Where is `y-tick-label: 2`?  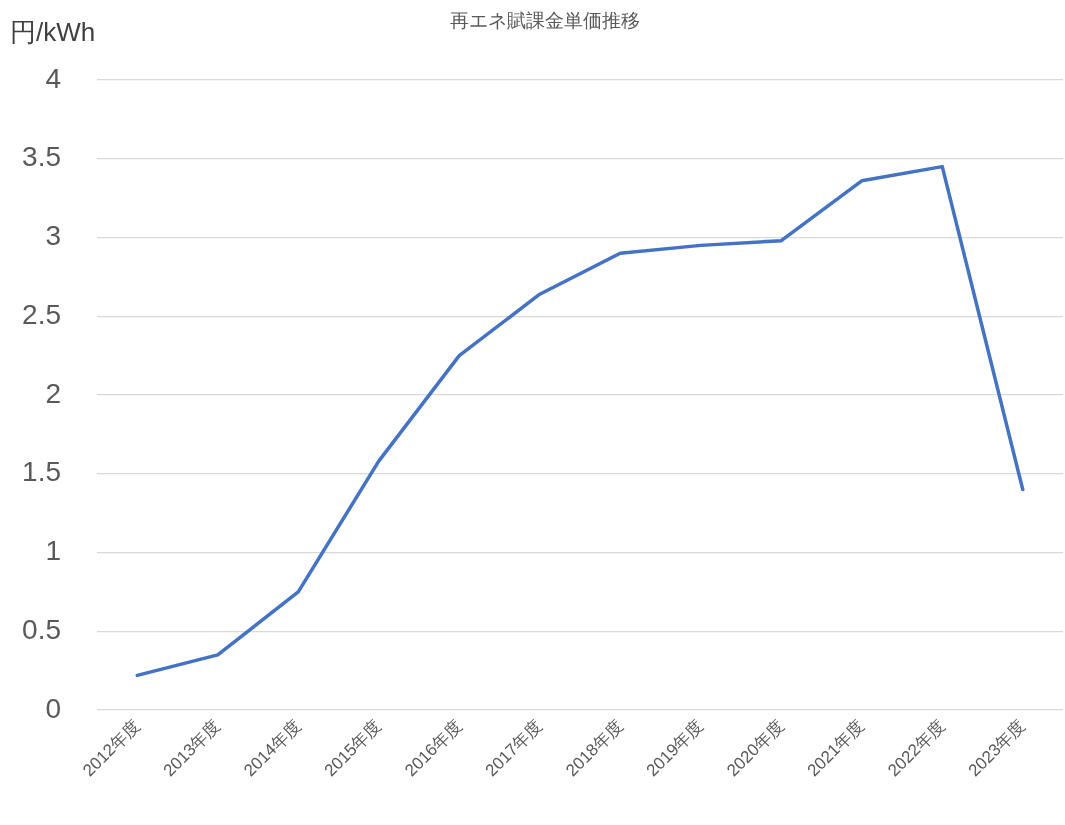
y-tick-label: 2 is located at coordinates (53, 393).